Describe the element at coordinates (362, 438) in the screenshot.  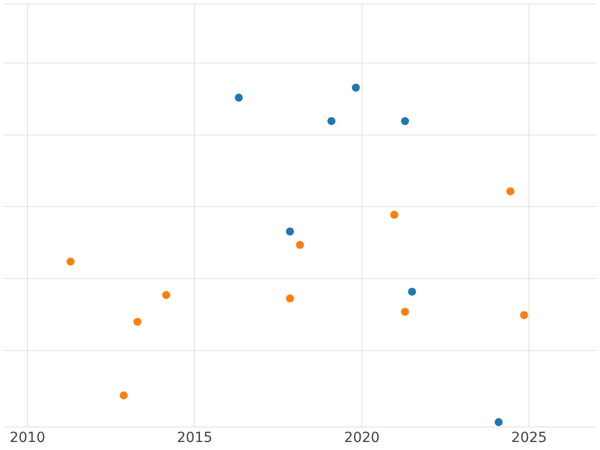
I see `x-tick-label: 2020` at that location.